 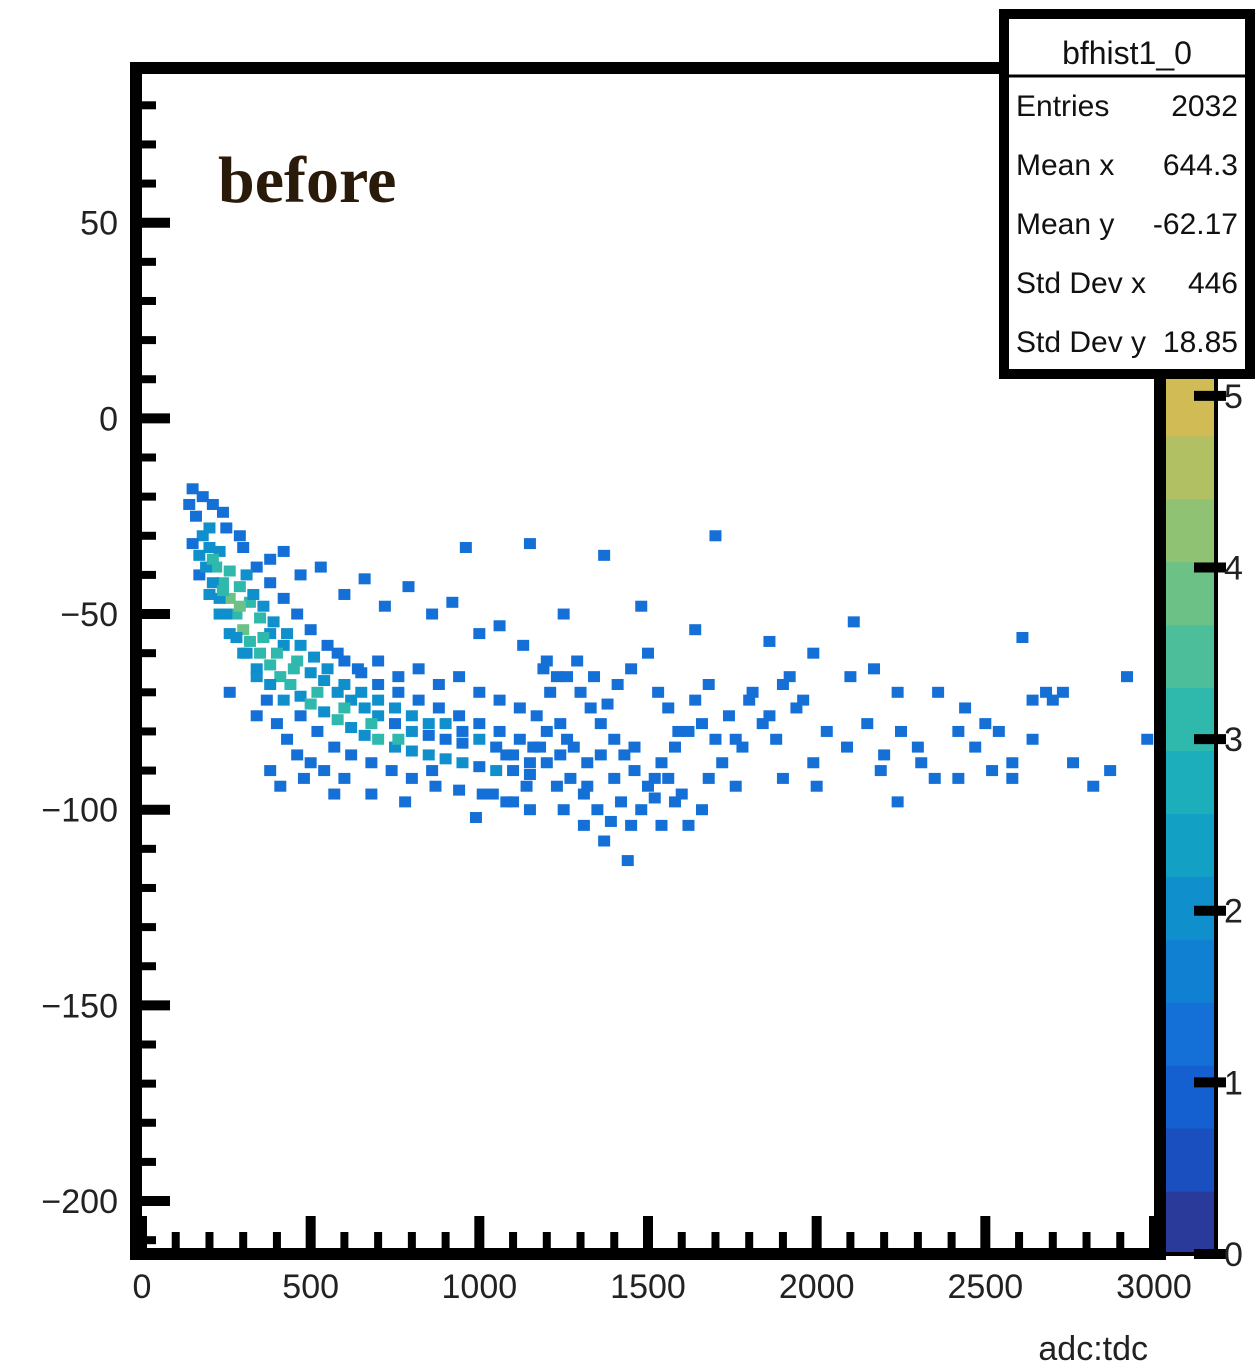 What do you see at coordinates (1127, 53) in the screenshot?
I see `stats-box-title: bfhist1_0` at bounding box center [1127, 53].